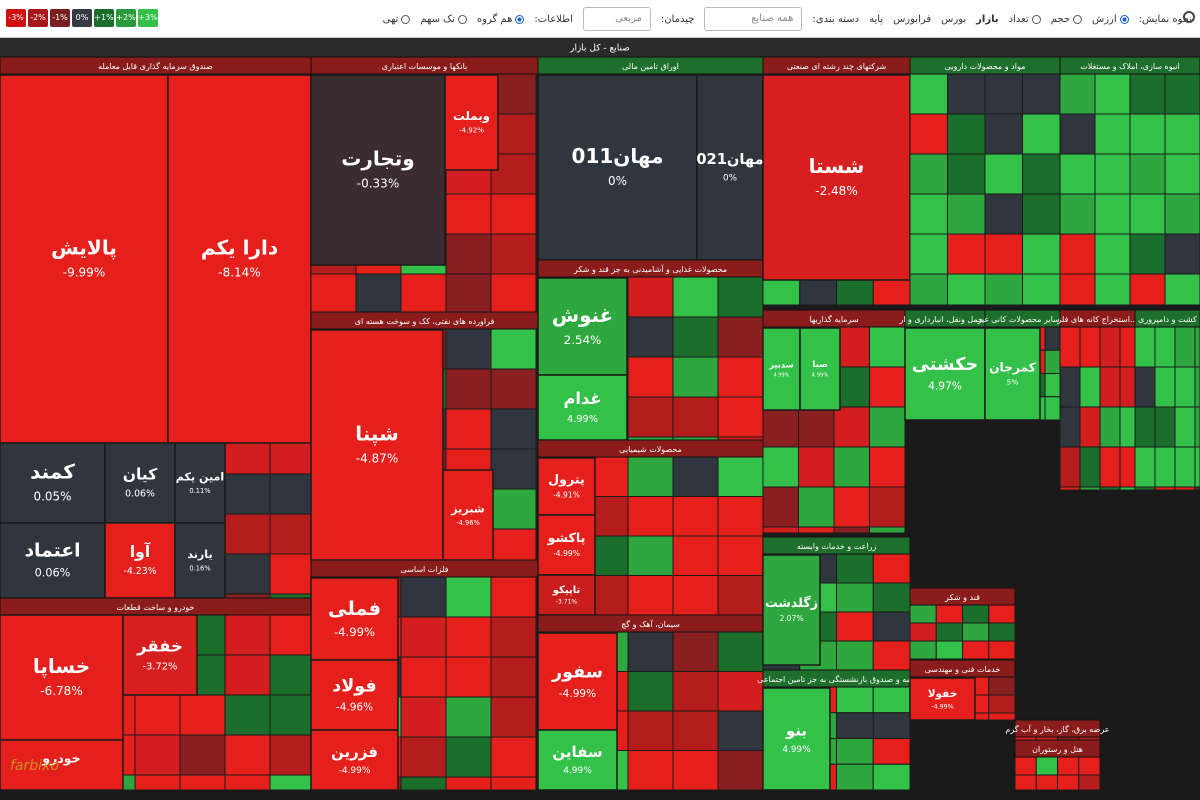 The width and height of the screenshot is (1200, 800). What do you see at coordinates (199, 554) in the screenshot?
I see `stock-name: یارند` at bounding box center [199, 554].